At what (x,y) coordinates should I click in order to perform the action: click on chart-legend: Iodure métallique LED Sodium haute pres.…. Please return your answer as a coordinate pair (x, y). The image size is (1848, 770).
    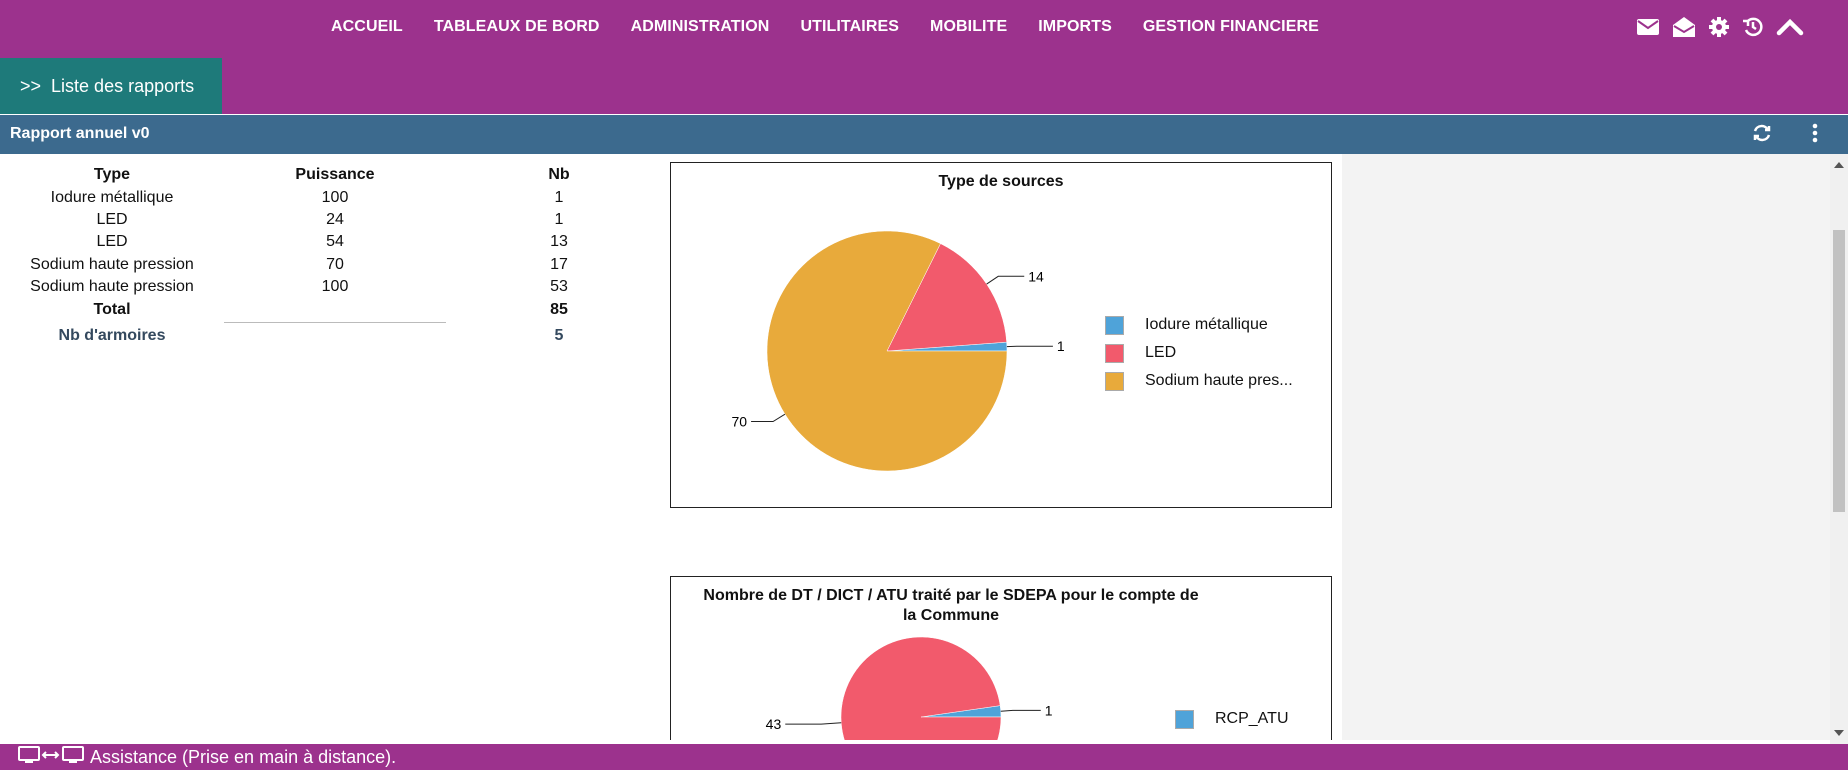
    Looking at the image, I should click on (1199, 353).